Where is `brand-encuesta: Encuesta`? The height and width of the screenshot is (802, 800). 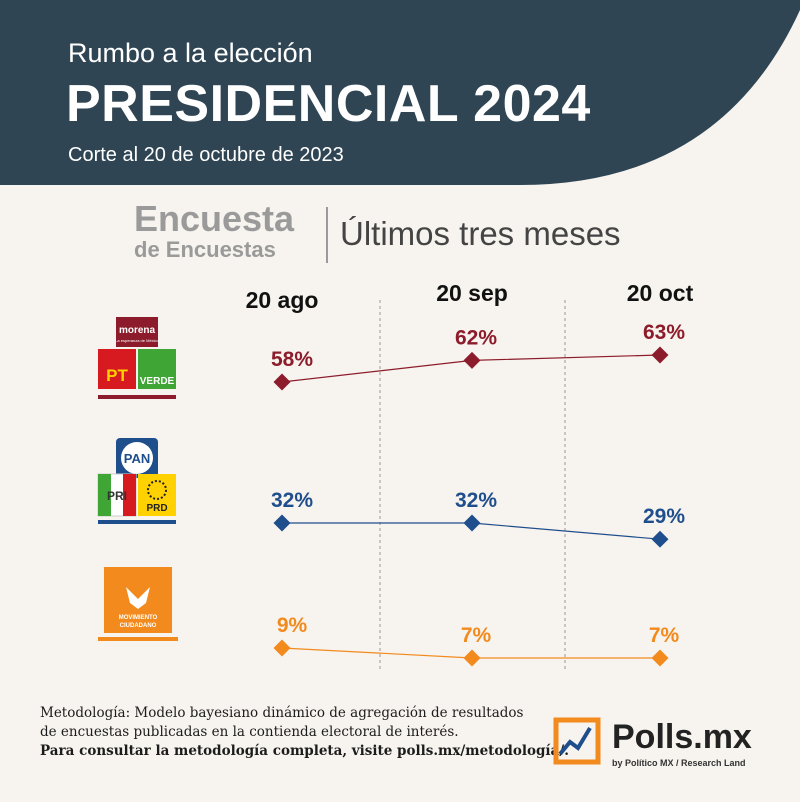 brand-encuesta: Encuesta is located at coordinates (214, 218).